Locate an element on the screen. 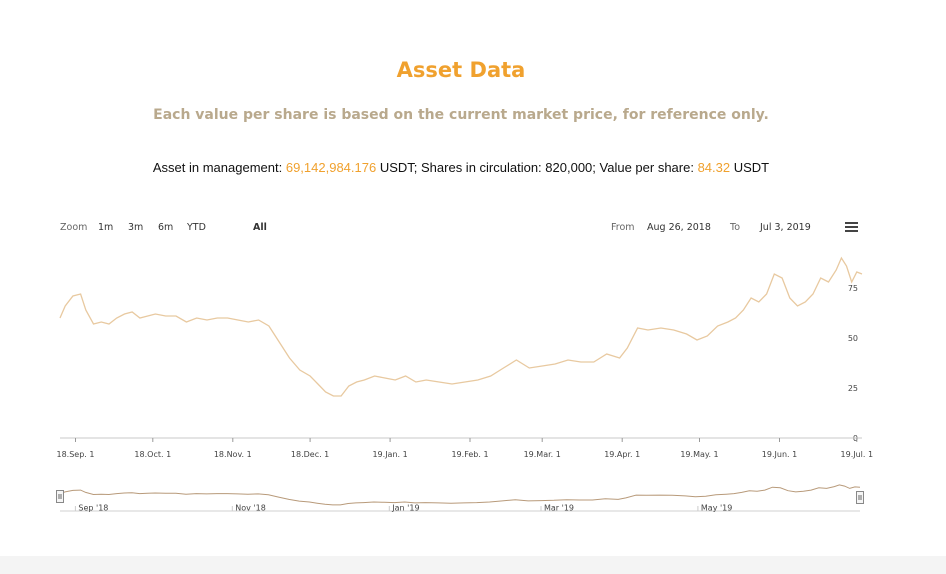  x-tick-label: 19.Jan. 1 is located at coordinates (389, 454).